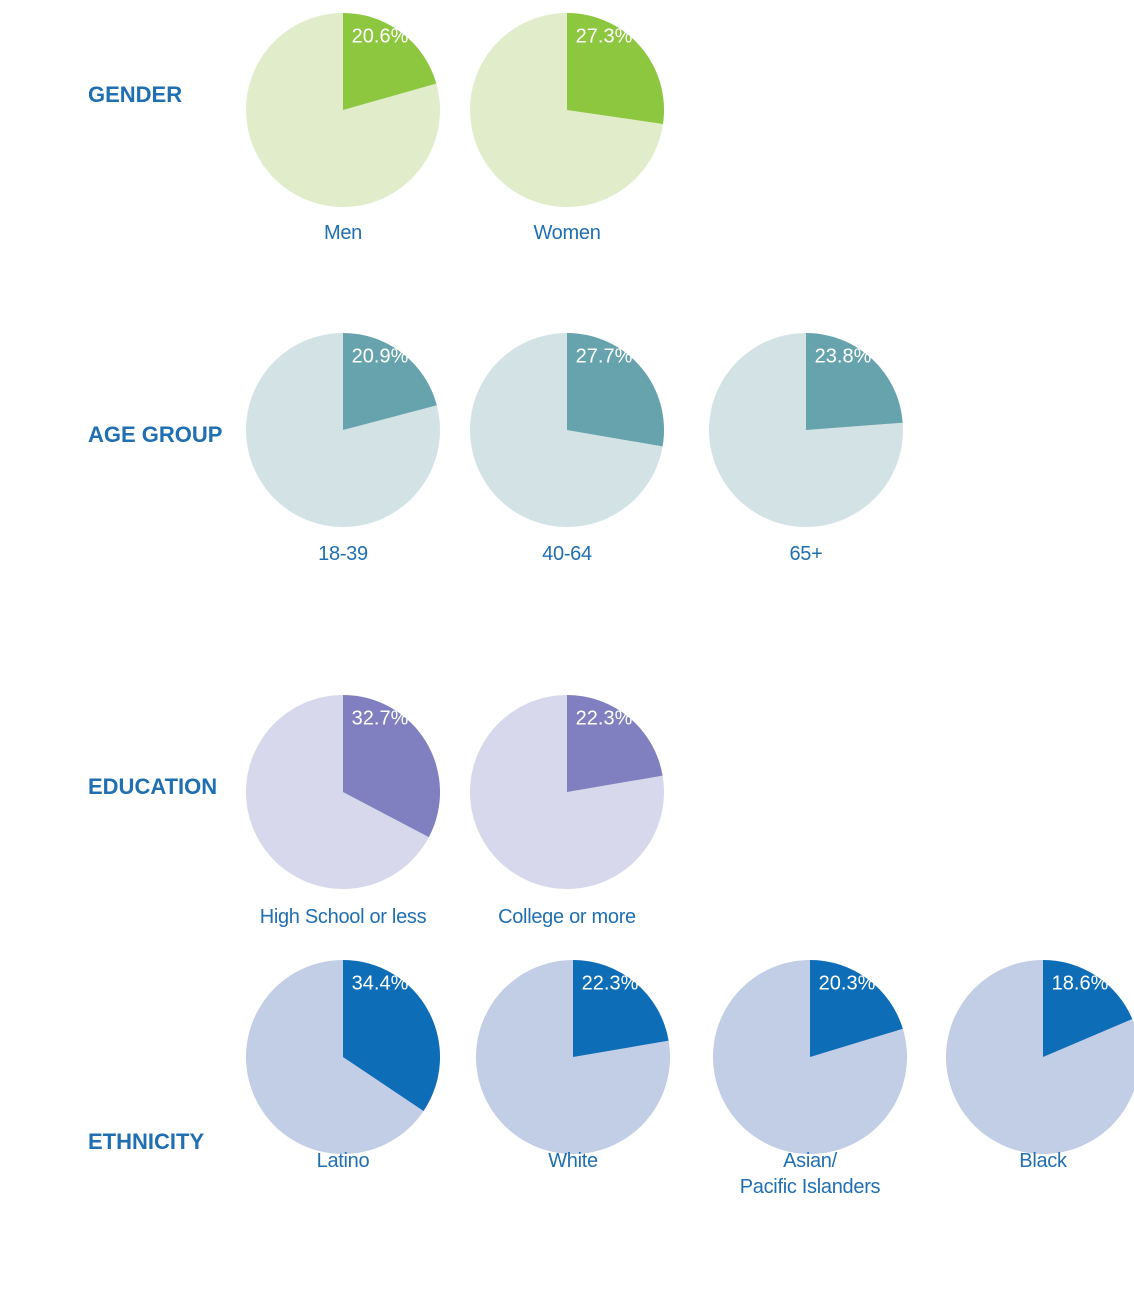 This screenshot has height=1311, width=1134. Describe the element at coordinates (146, 1141) in the screenshot. I see `section-title: ETHNICITY` at that location.